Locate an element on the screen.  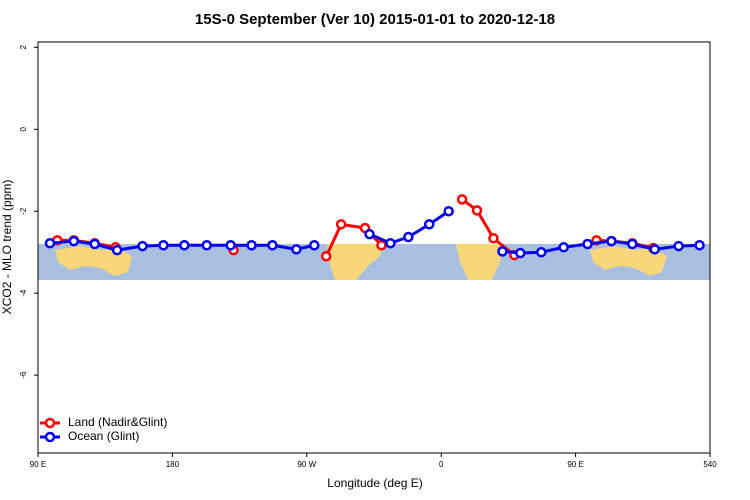
x-axis-label: Longitude (deg E) is located at coordinates (374, 483).